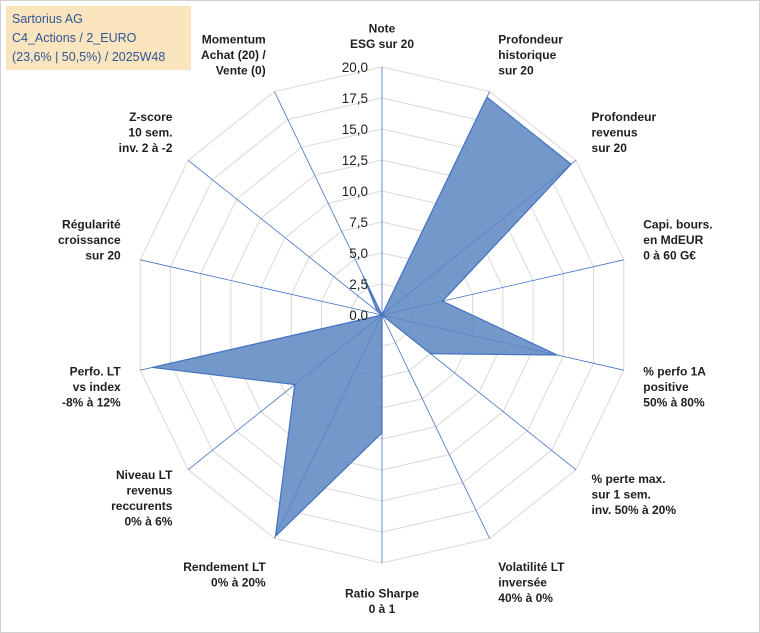  I want to click on tick-label: 2,5, so click(358, 284).